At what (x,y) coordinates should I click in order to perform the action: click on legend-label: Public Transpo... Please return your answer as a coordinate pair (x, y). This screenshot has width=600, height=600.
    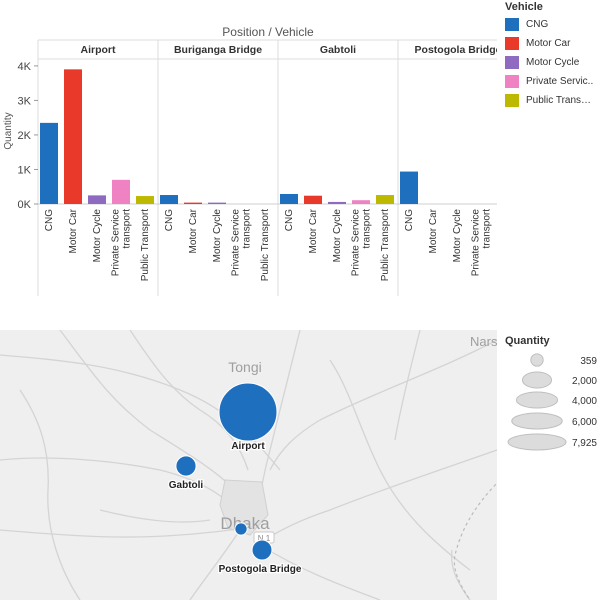
    Looking at the image, I should click on (561, 100).